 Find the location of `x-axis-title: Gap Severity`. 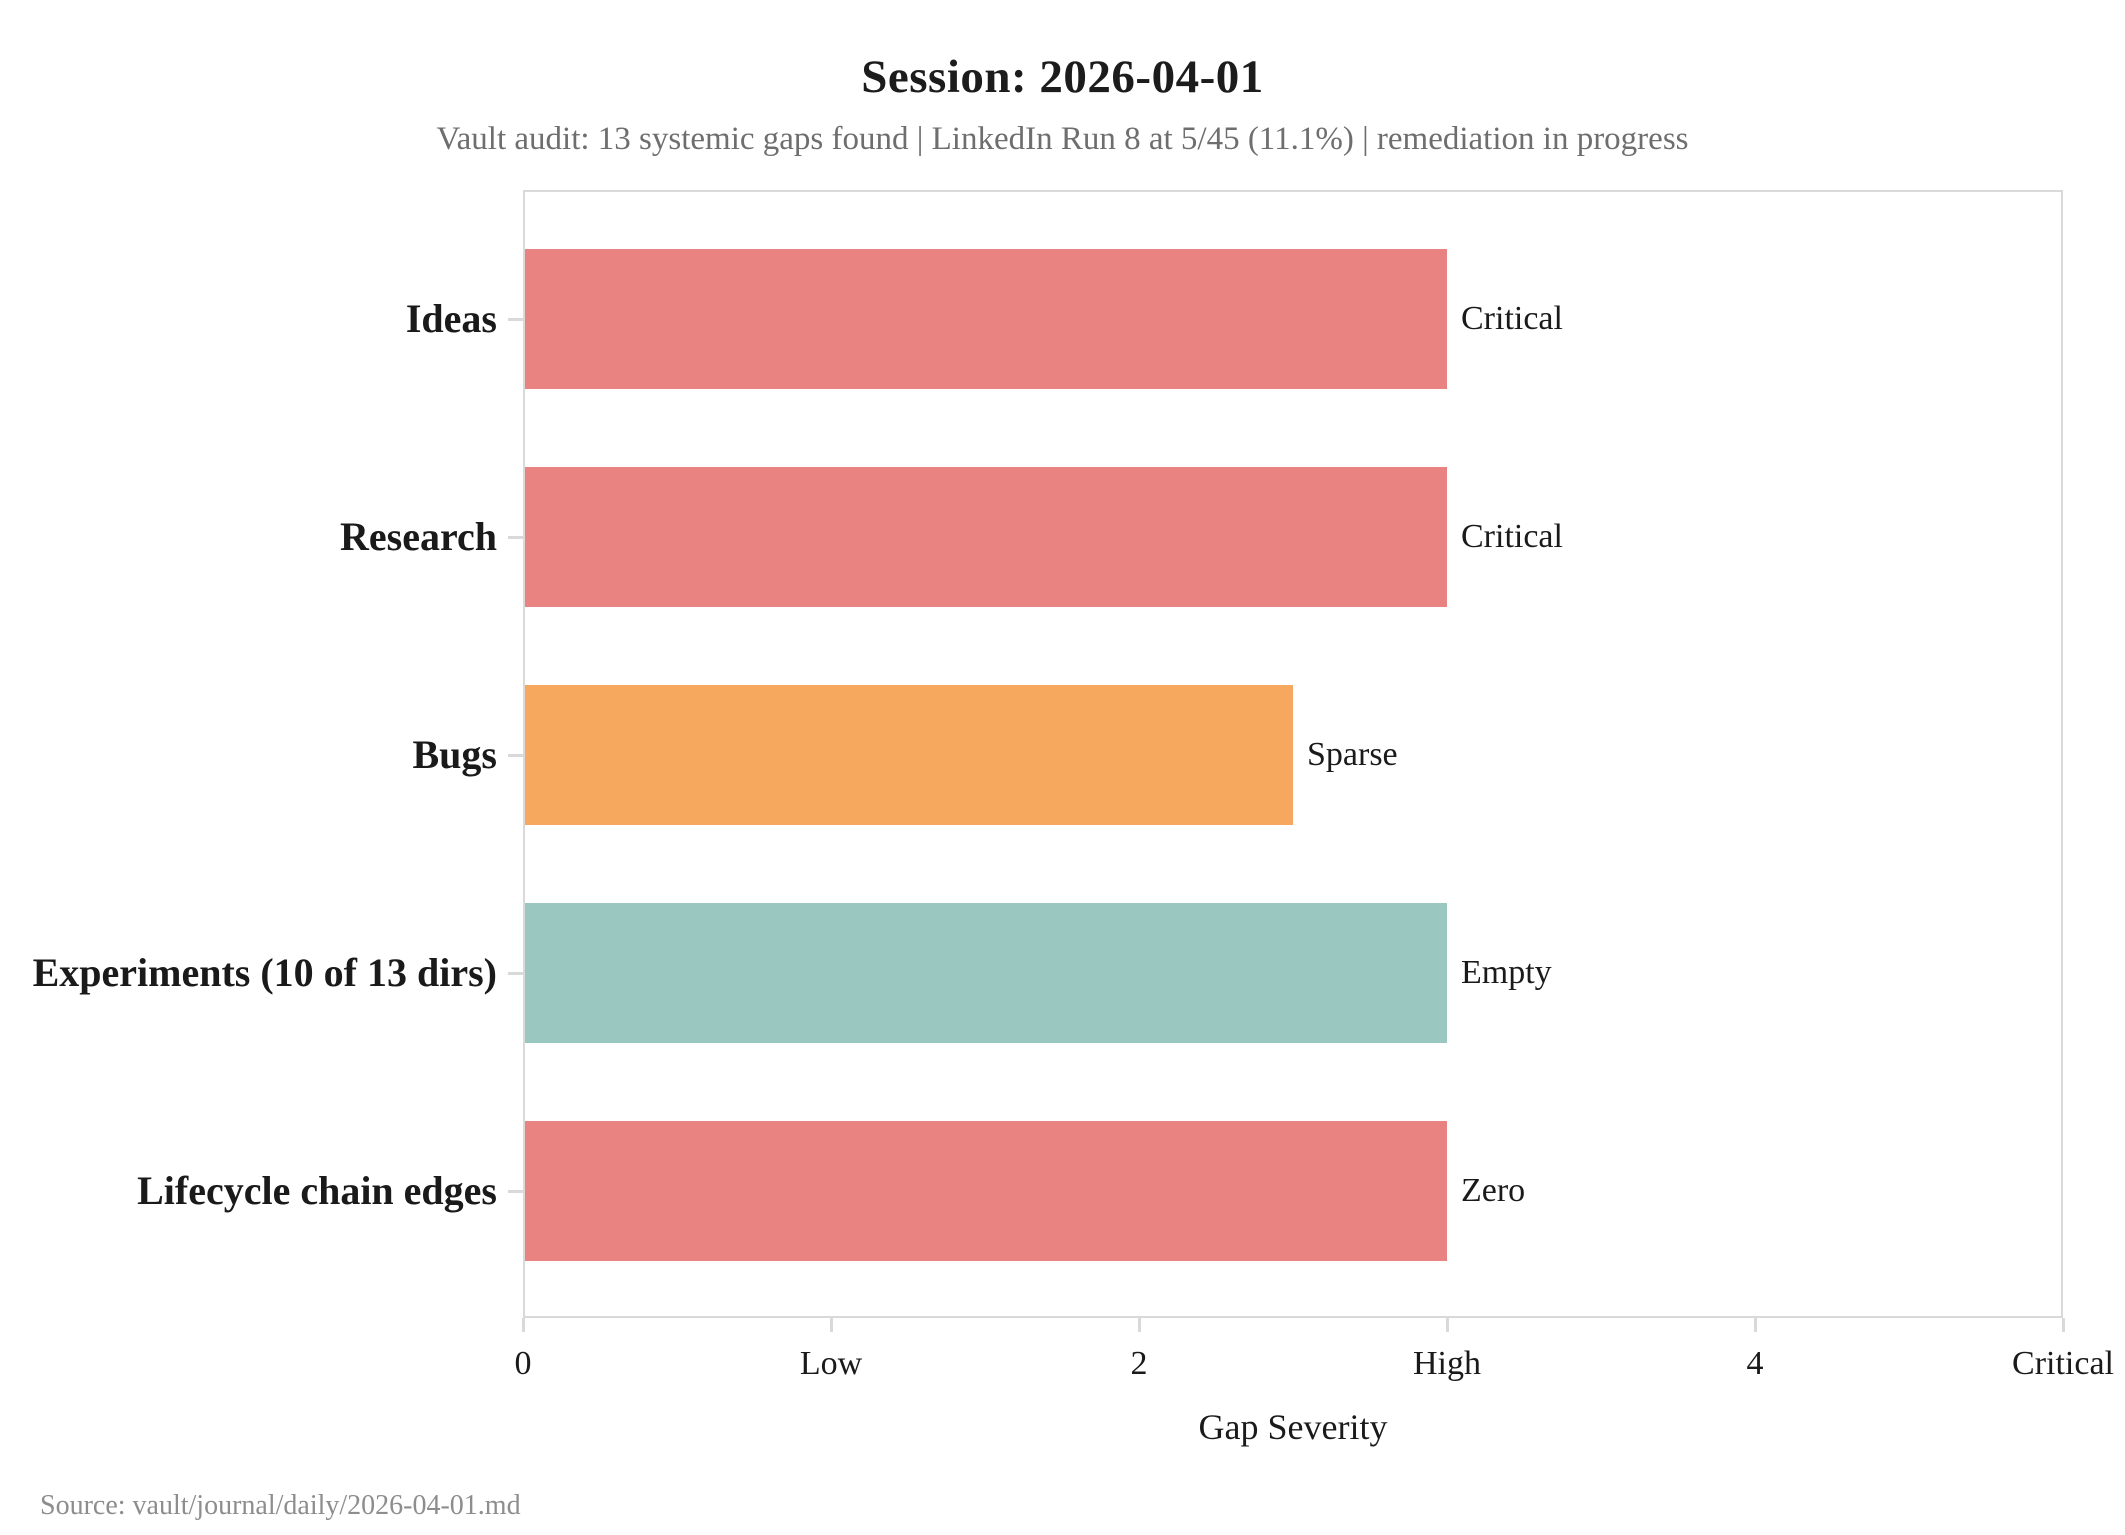

x-axis-title: Gap Severity is located at coordinates (1293, 1427).